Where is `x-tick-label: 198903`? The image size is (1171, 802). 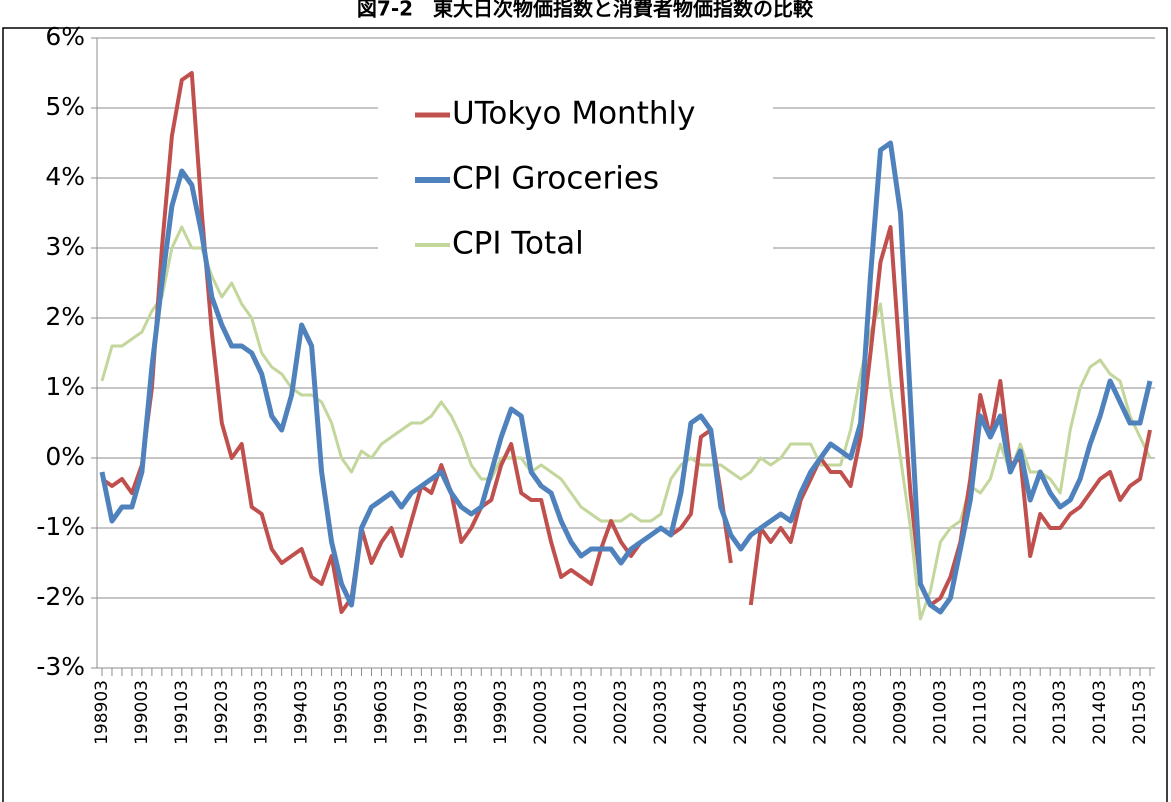
x-tick-label: 198903 is located at coordinates (102, 712).